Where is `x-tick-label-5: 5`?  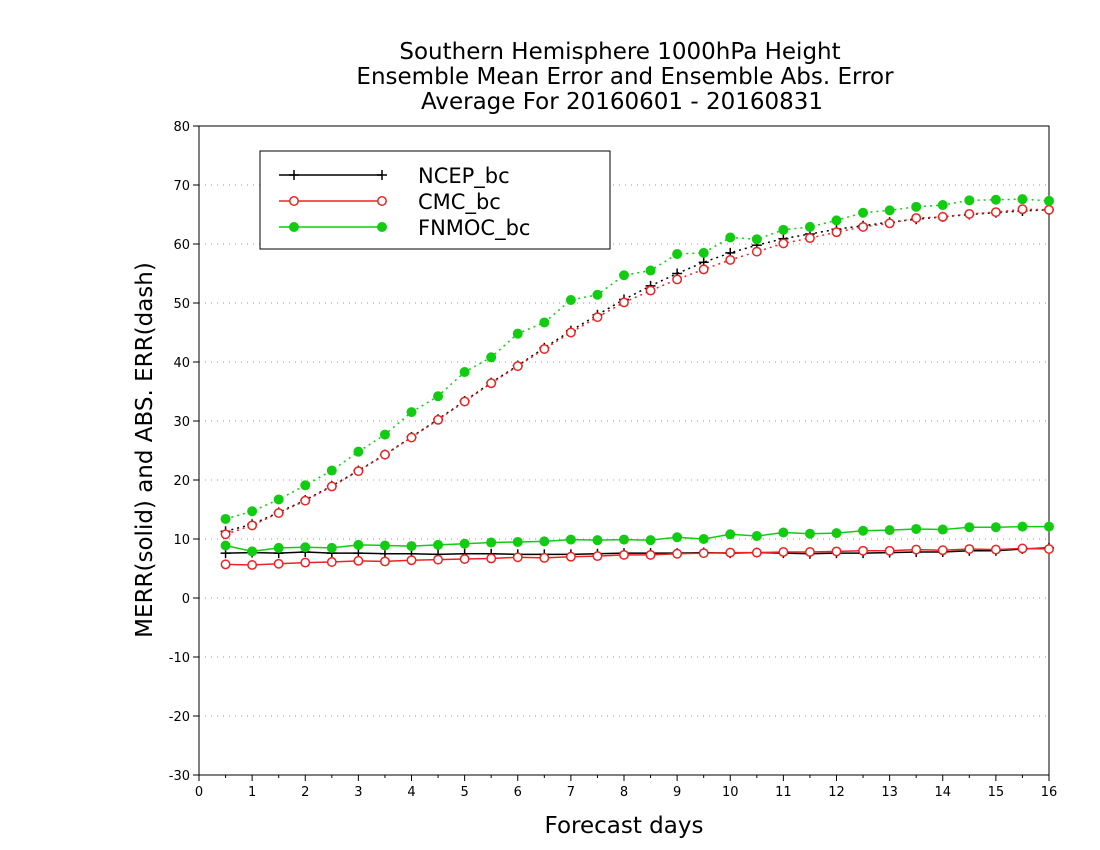 x-tick-label-5: 5 is located at coordinates (464, 792).